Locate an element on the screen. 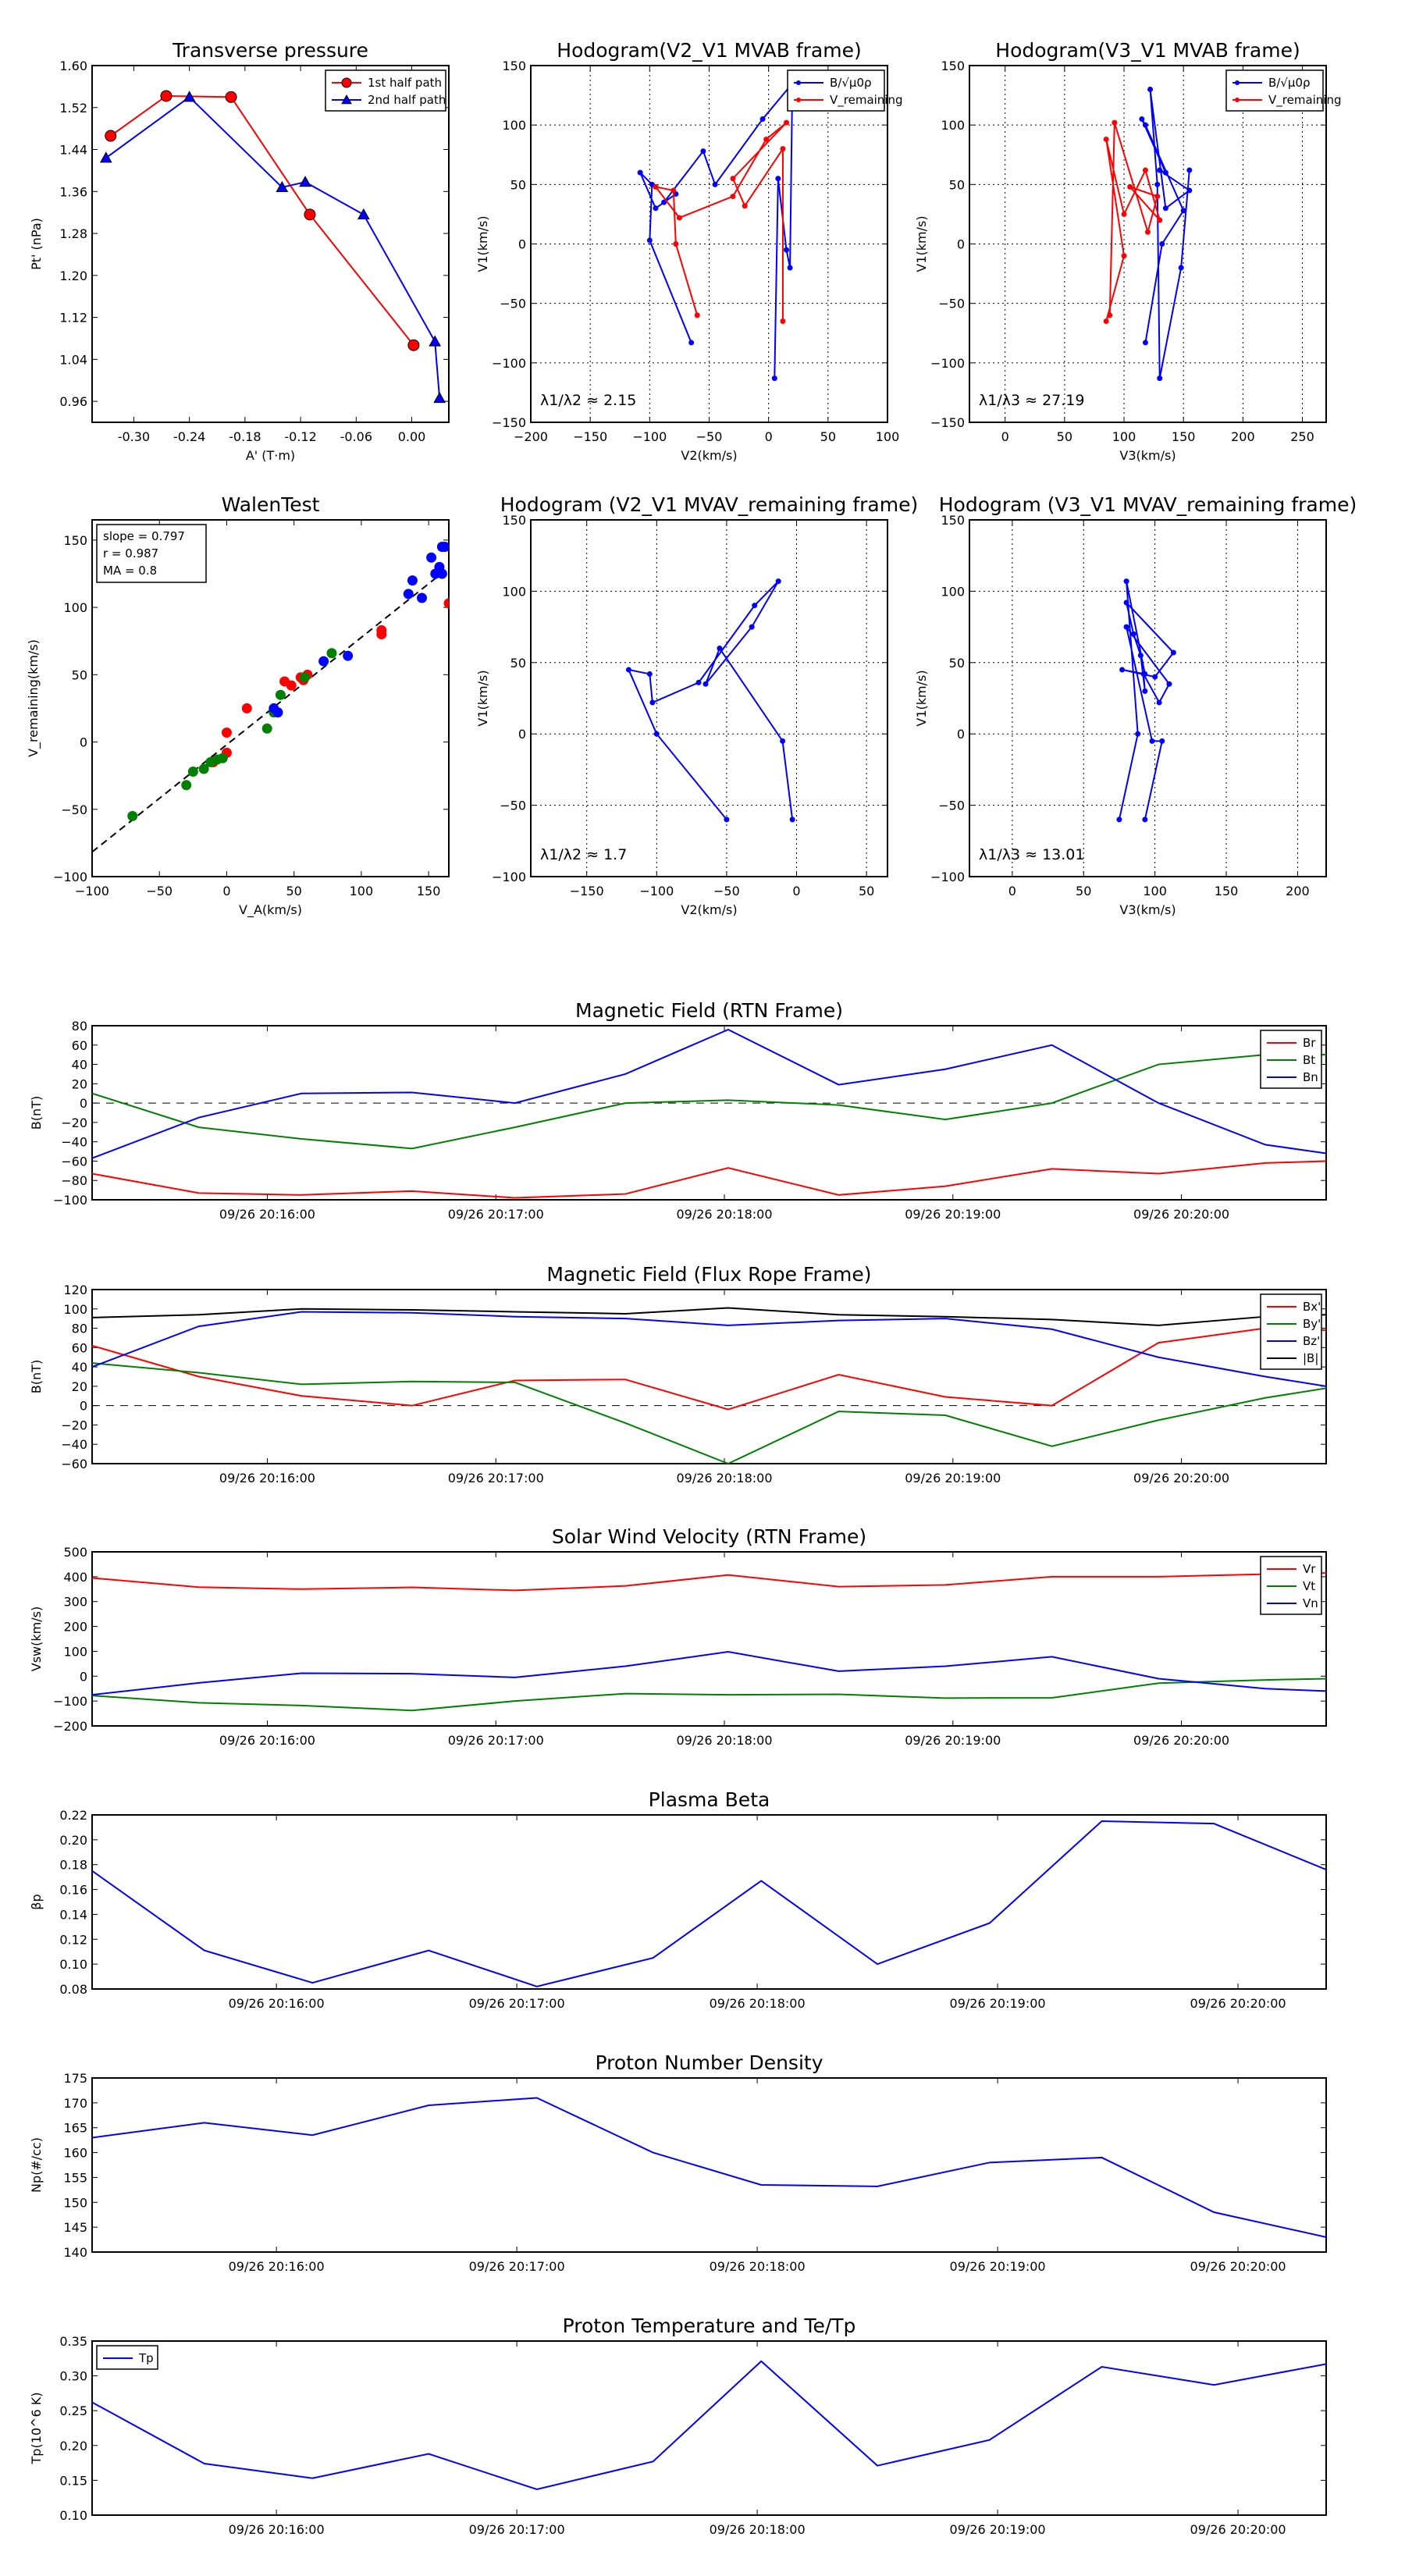 The image size is (1405, 2576). y-tick-label: 0.18 is located at coordinates (73, 1865).